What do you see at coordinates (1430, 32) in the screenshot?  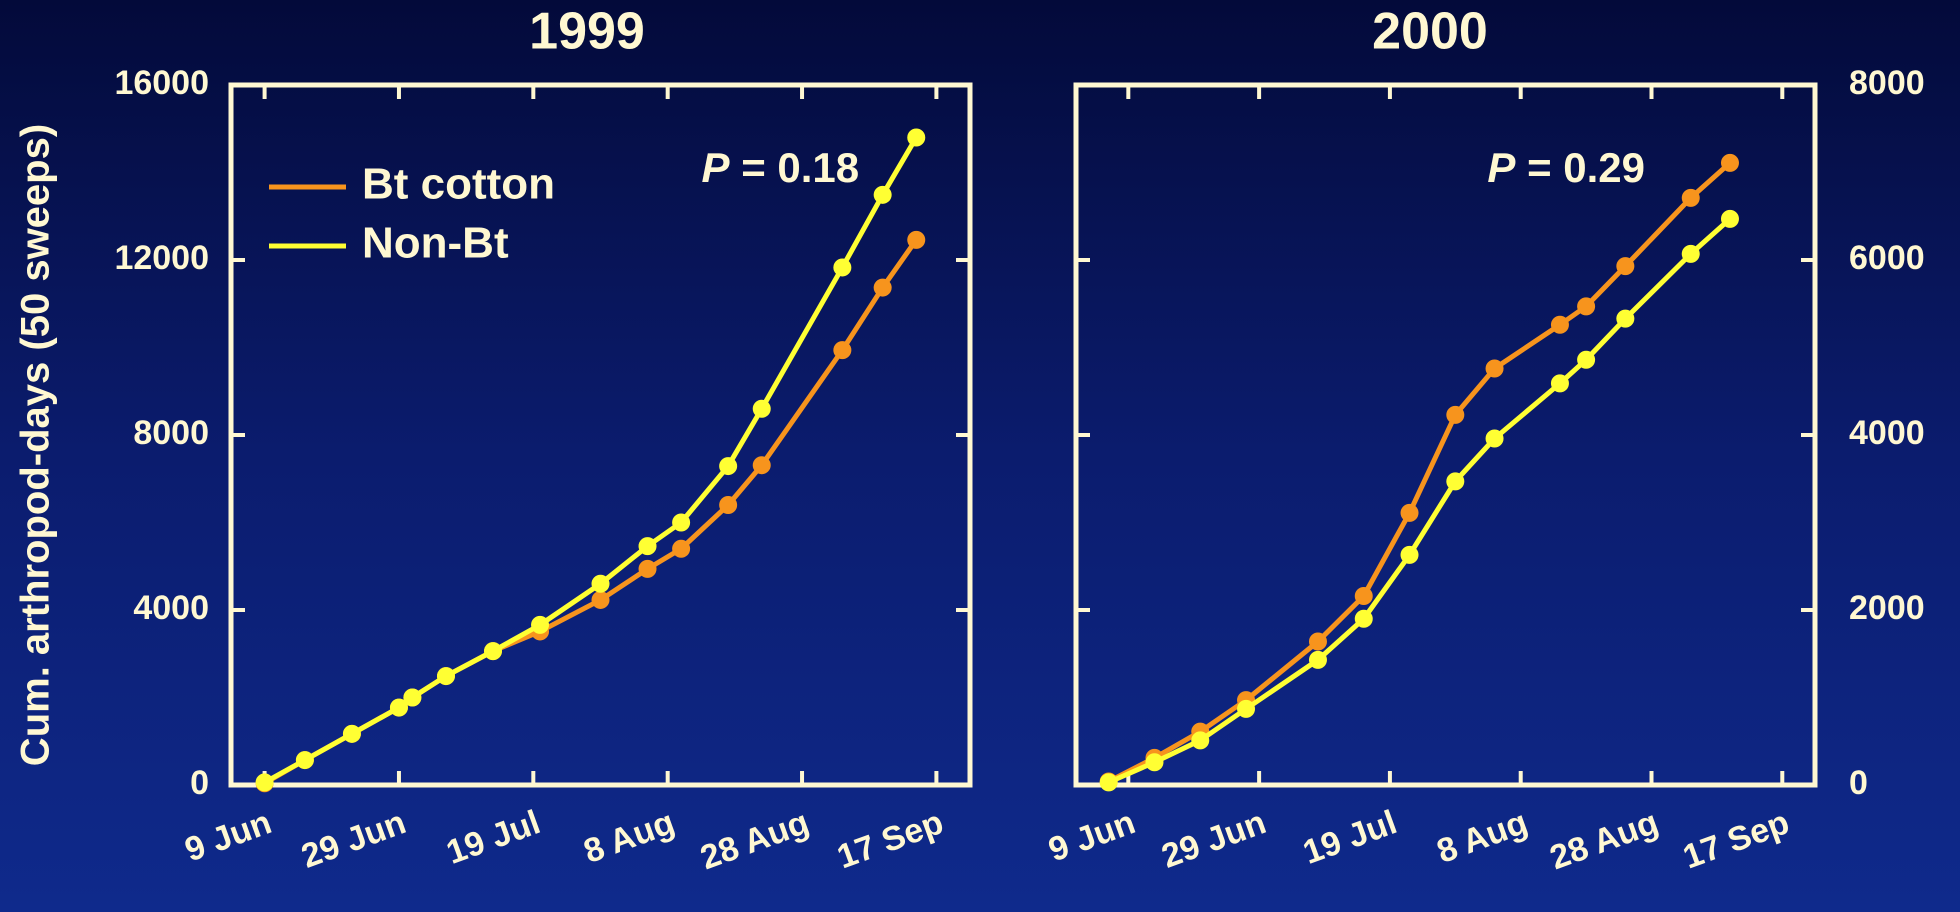 I see `chart-title: 2000` at bounding box center [1430, 32].